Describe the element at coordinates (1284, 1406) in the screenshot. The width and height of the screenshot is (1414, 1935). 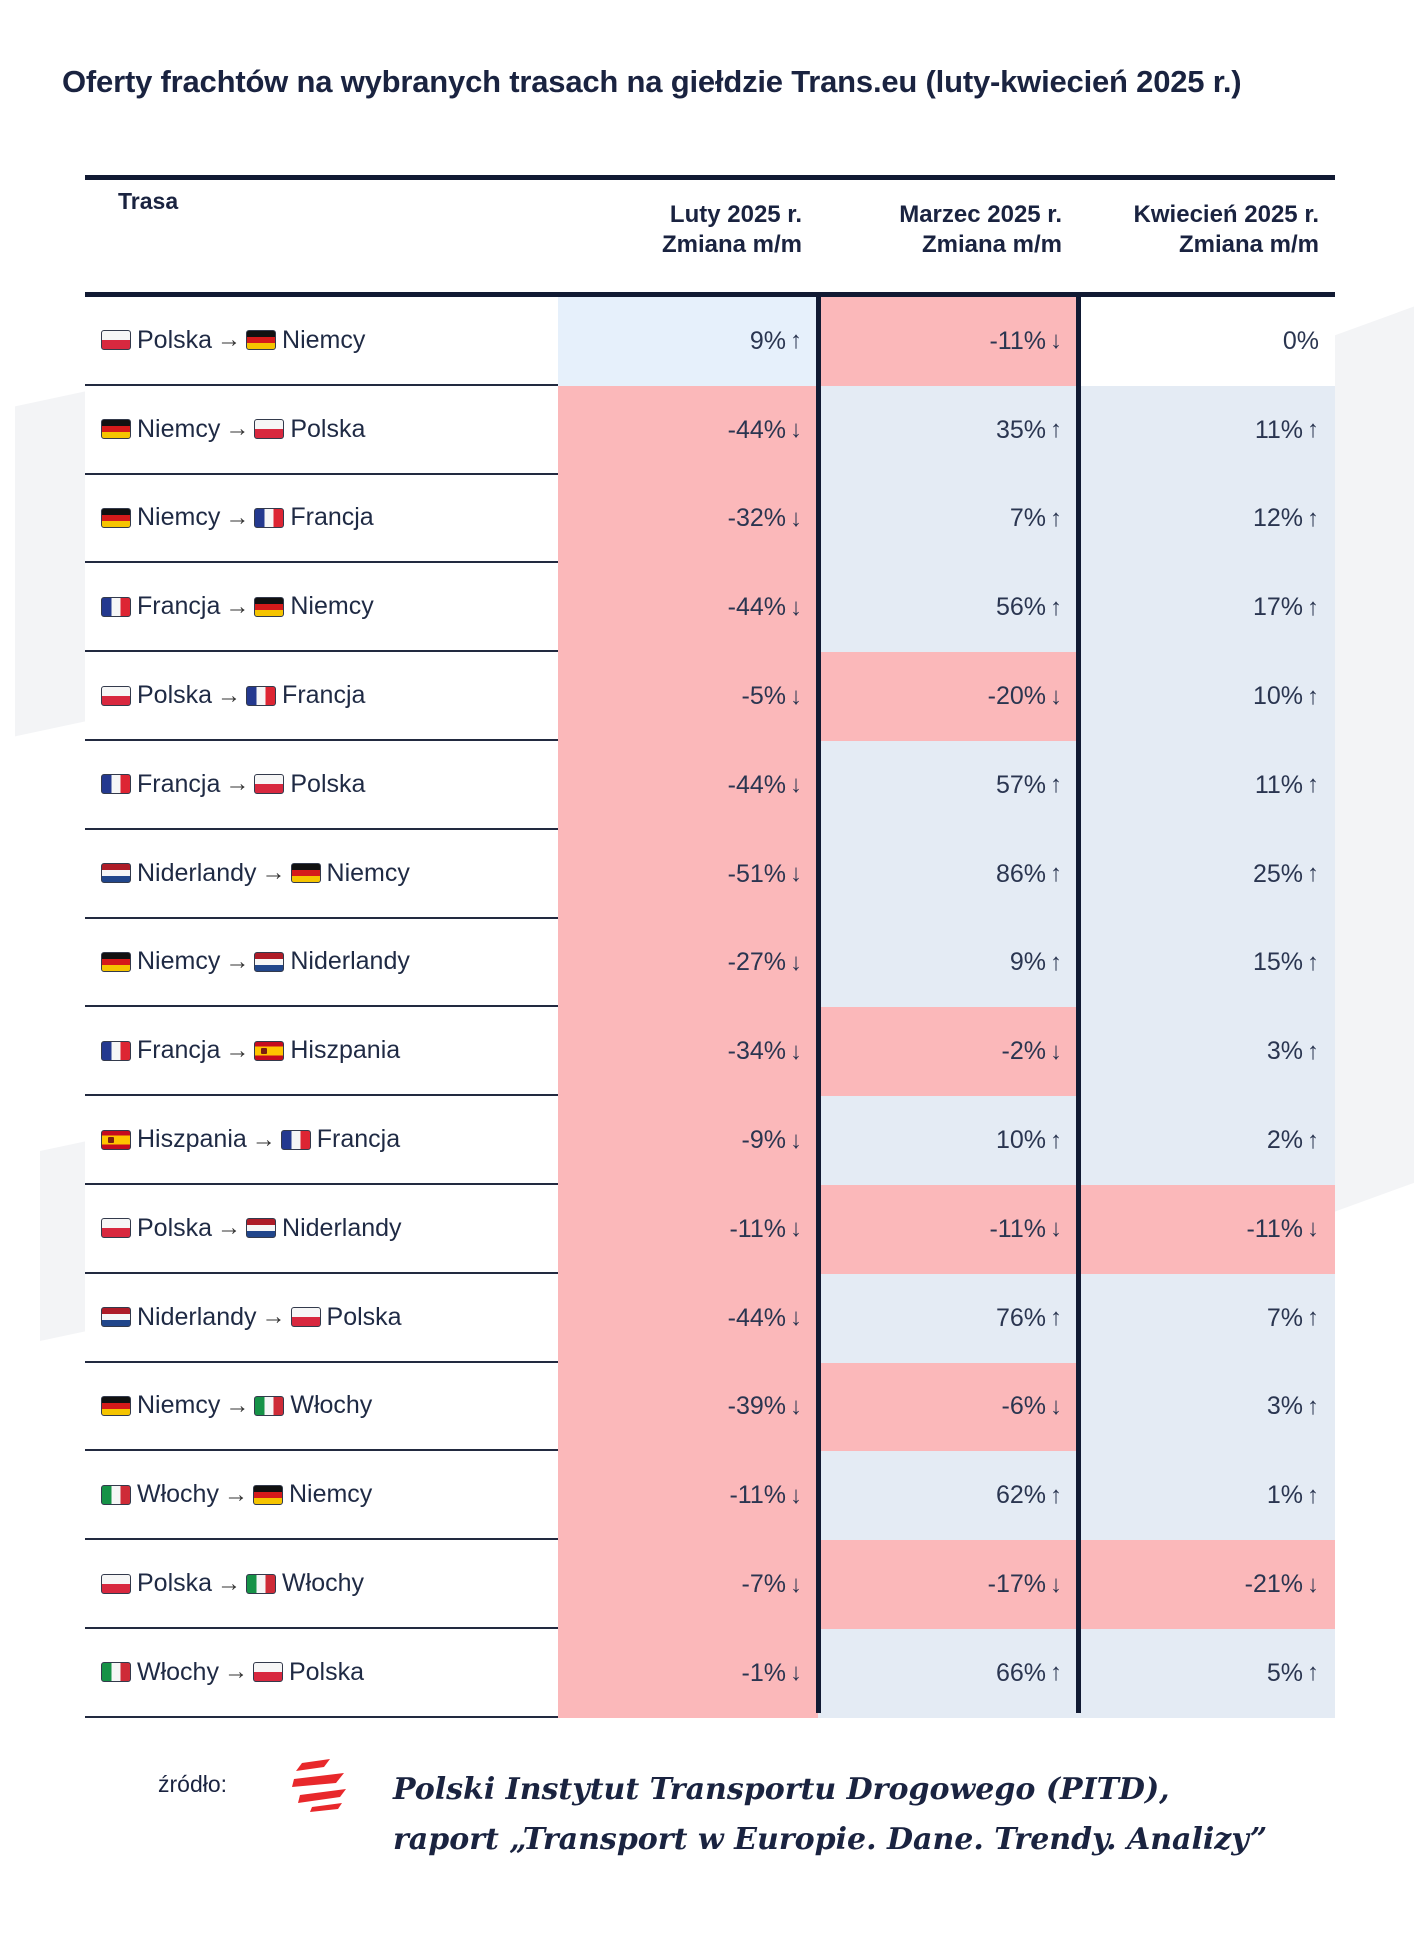
I see `value-text: 3%` at that location.